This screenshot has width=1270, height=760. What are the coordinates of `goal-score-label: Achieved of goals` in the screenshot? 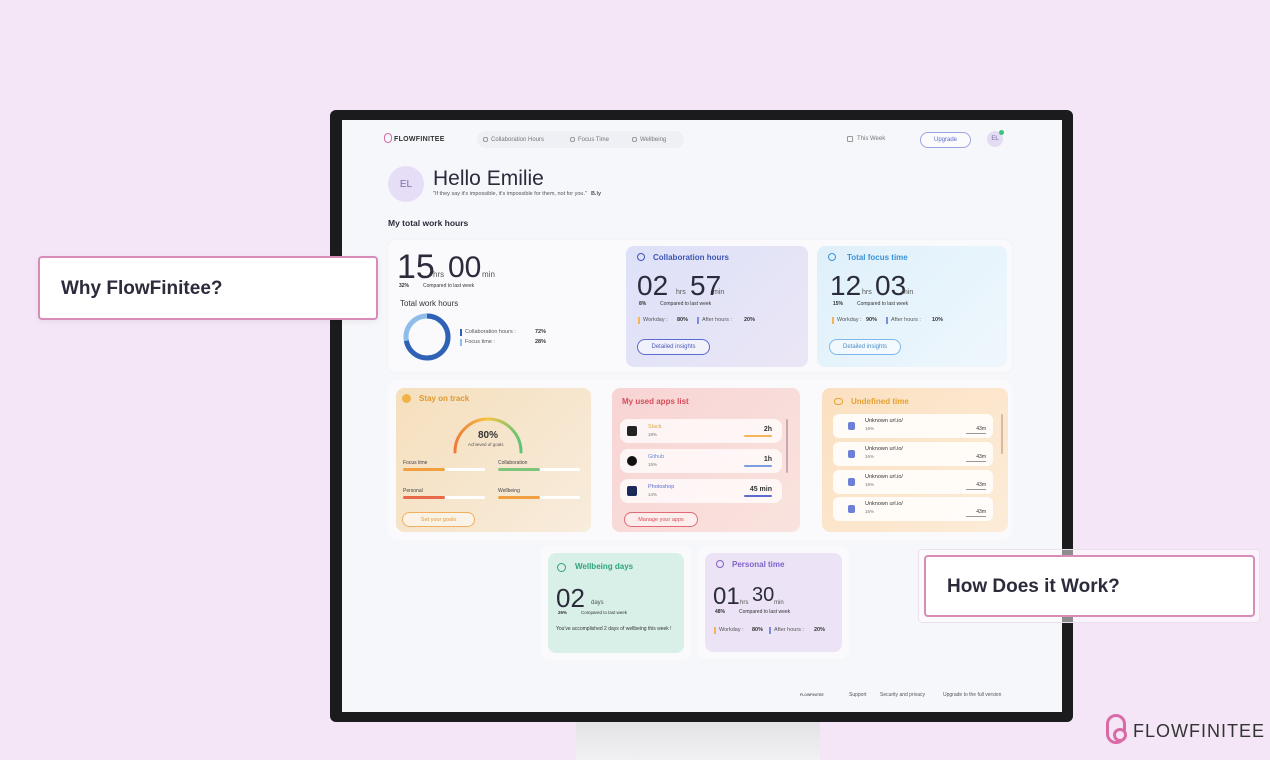 It's located at (486, 444).